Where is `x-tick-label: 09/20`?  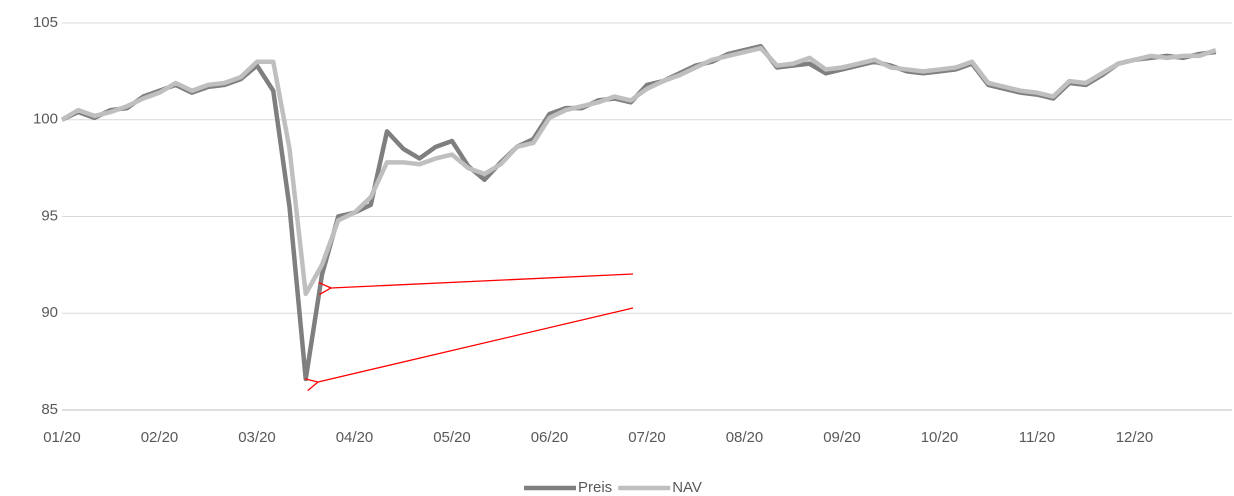 x-tick-label: 09/20 is located at coordinates (842, 437).